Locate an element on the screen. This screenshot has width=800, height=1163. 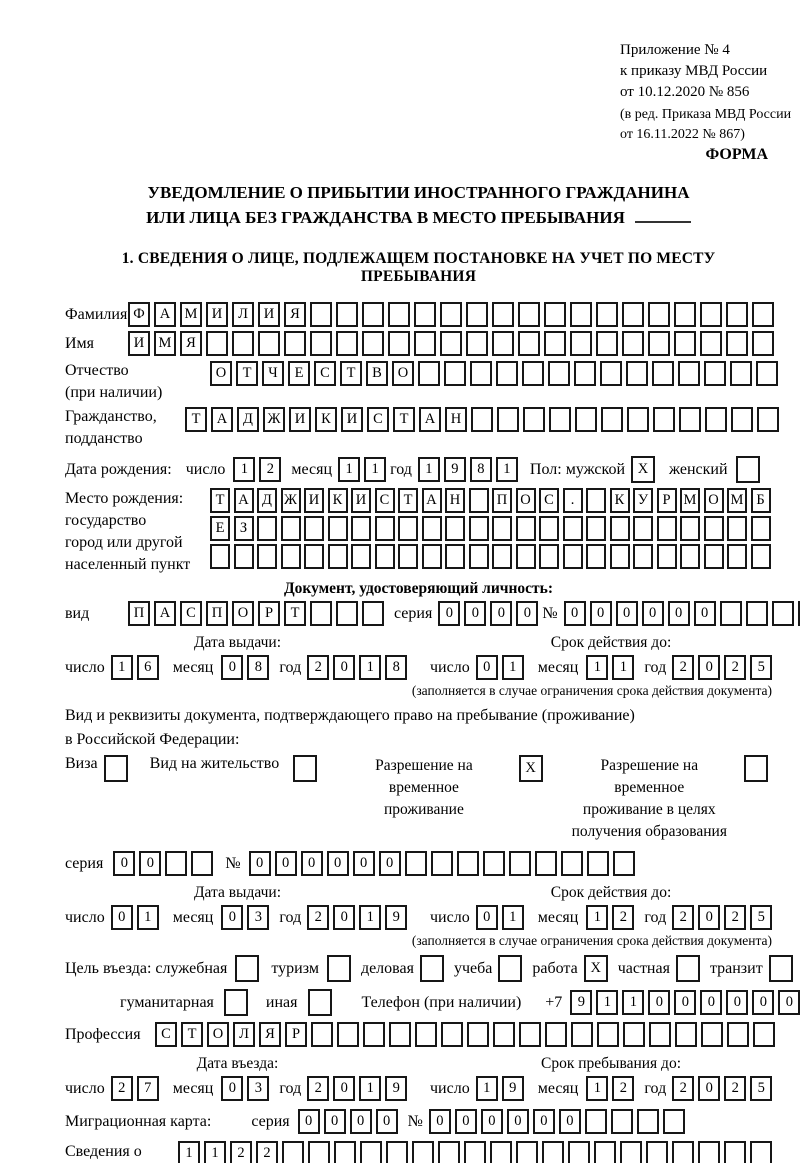
char-cell: Ч is located at coordinates (273, 373).